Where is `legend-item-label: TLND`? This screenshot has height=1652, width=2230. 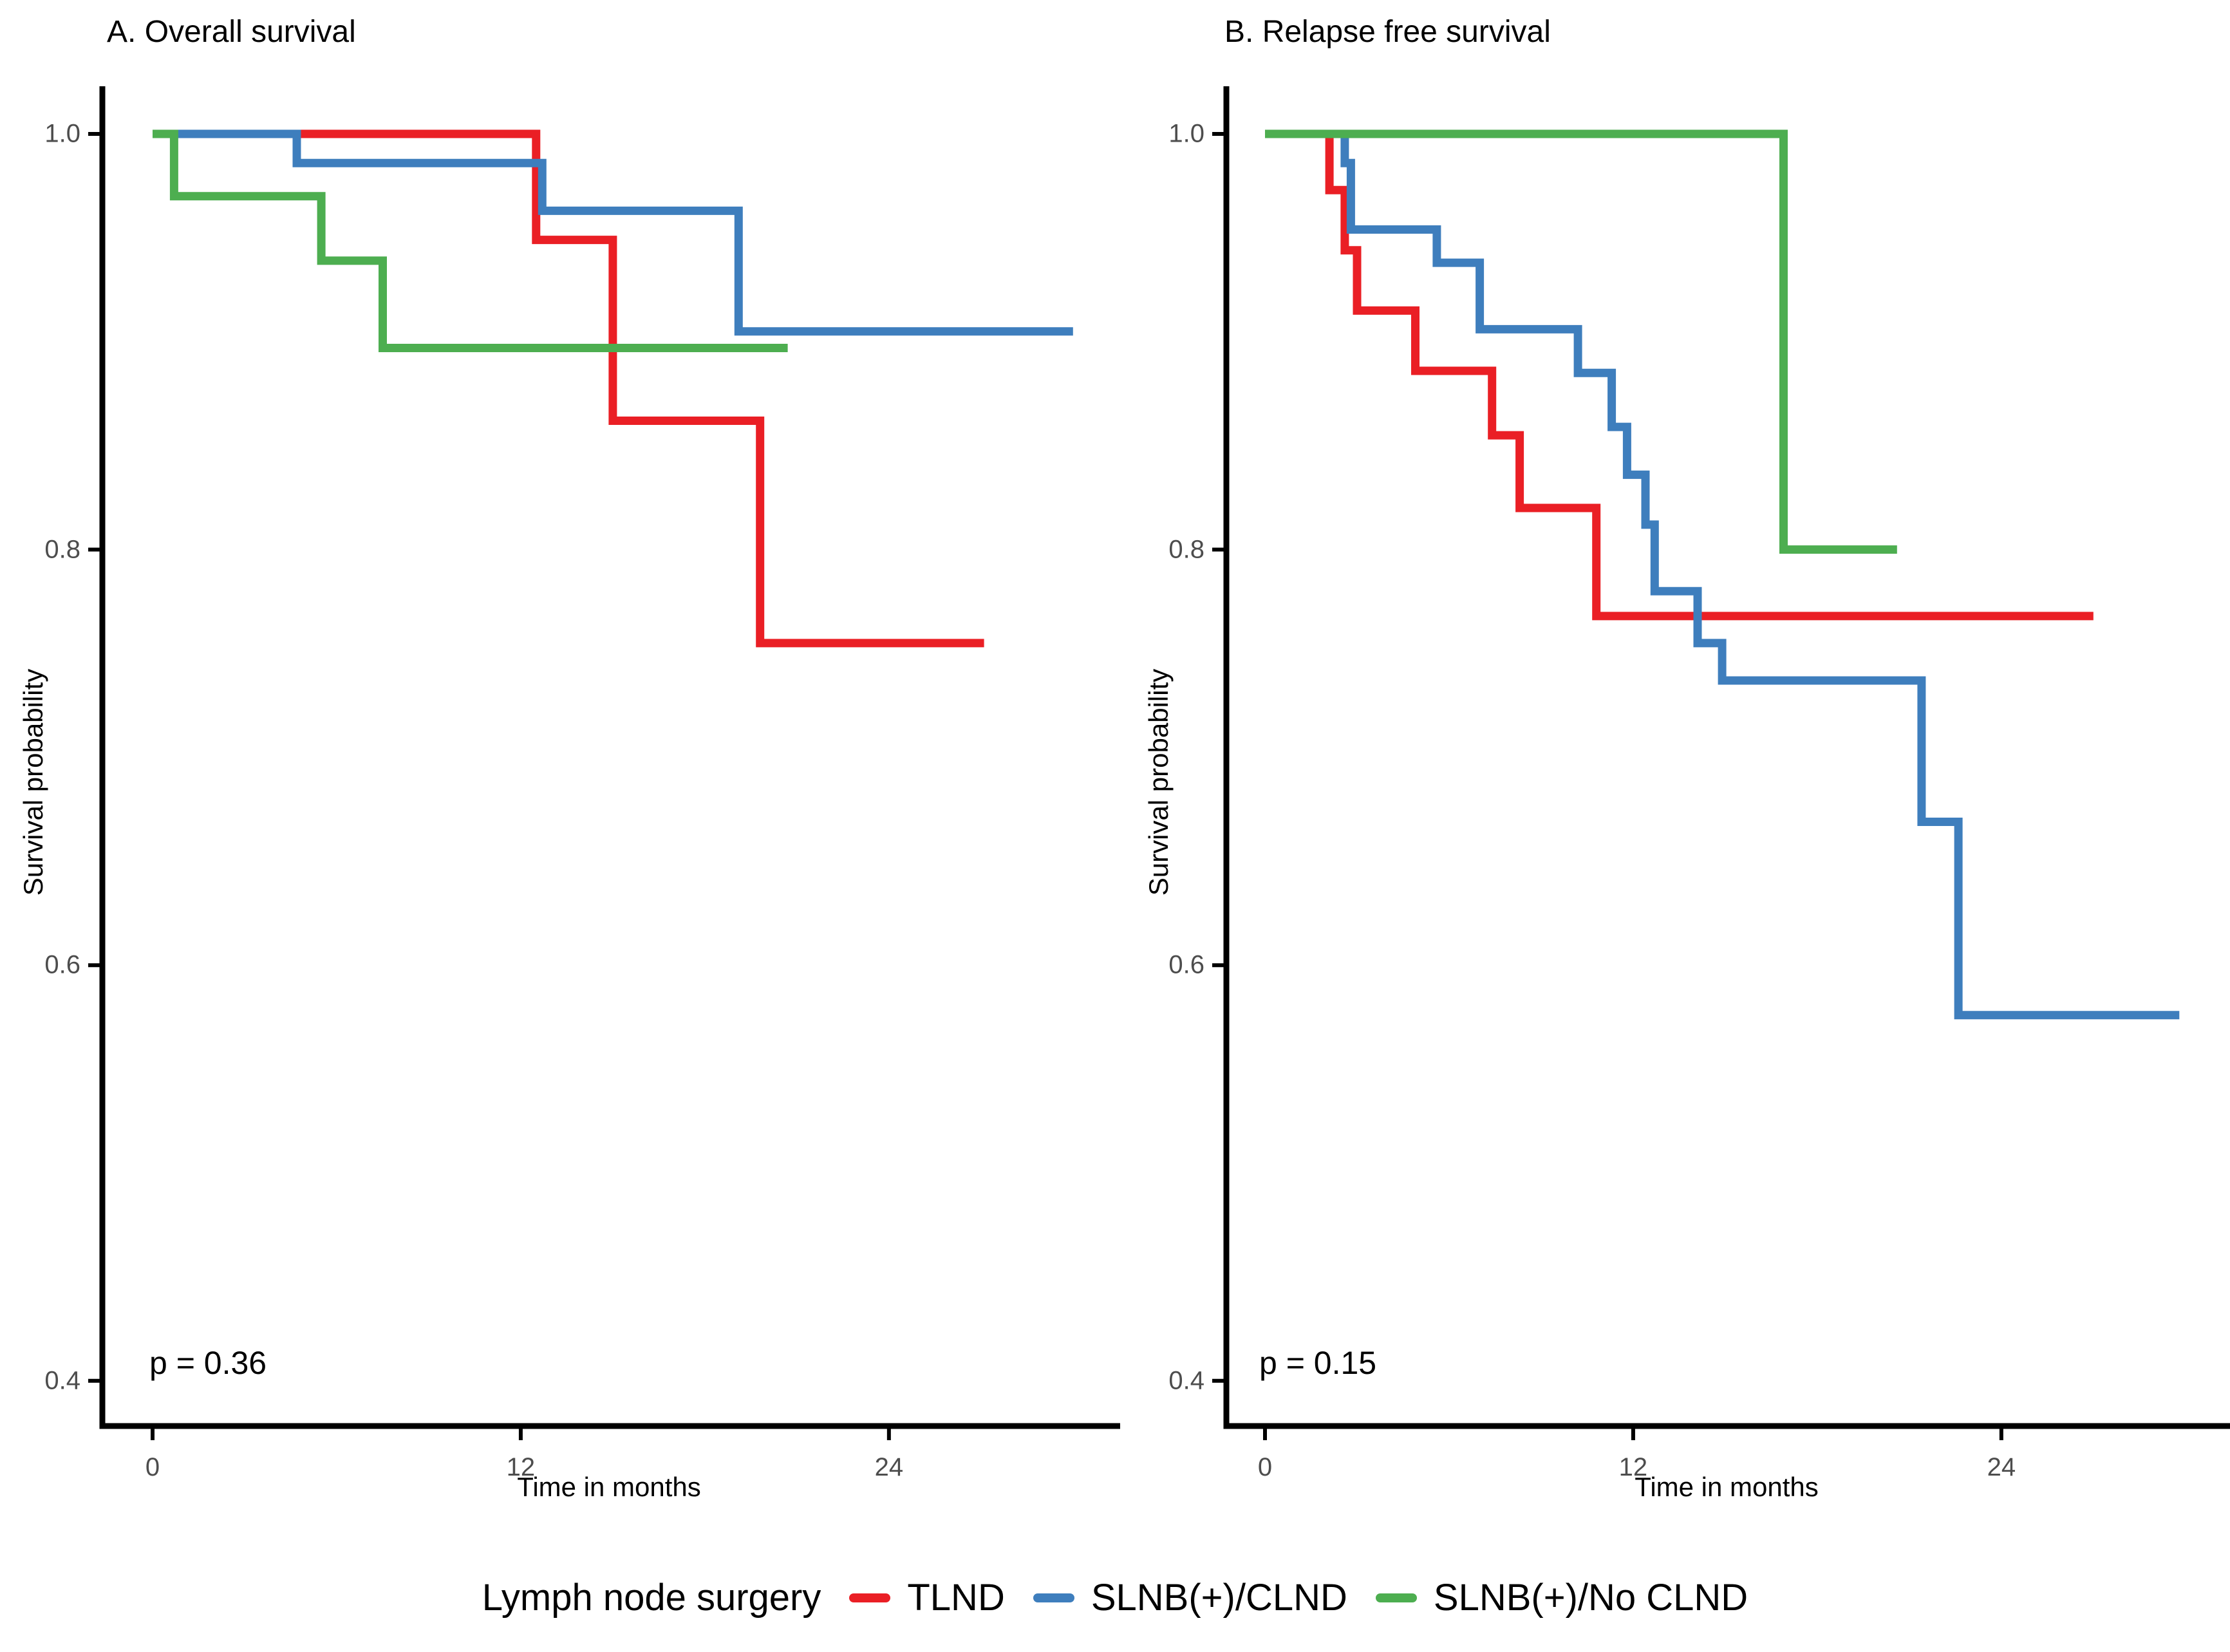 legend-item-label: TLND is located at coordinates (956, 1598).